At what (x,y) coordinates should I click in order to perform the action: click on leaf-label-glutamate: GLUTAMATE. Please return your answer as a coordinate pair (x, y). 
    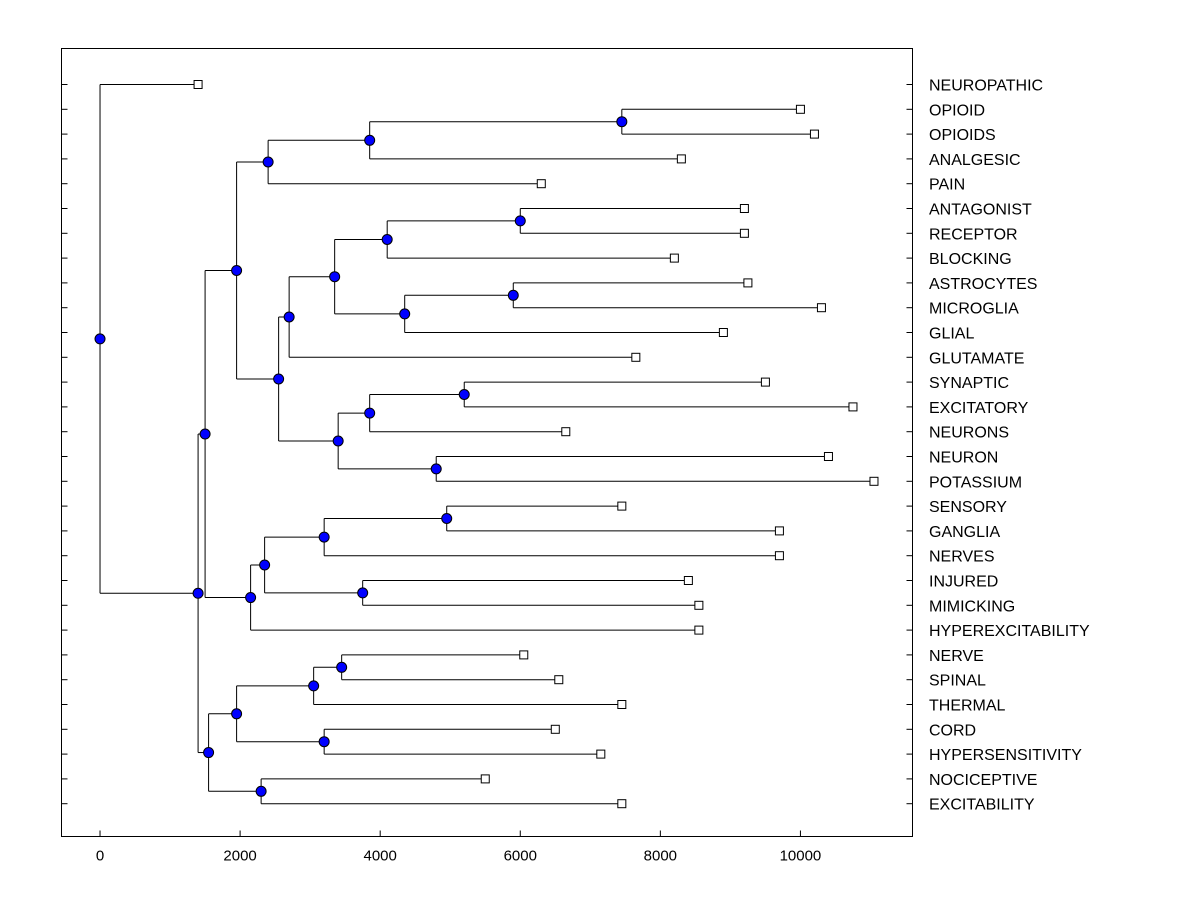
    Looking at the image, I should click on (976, 358).